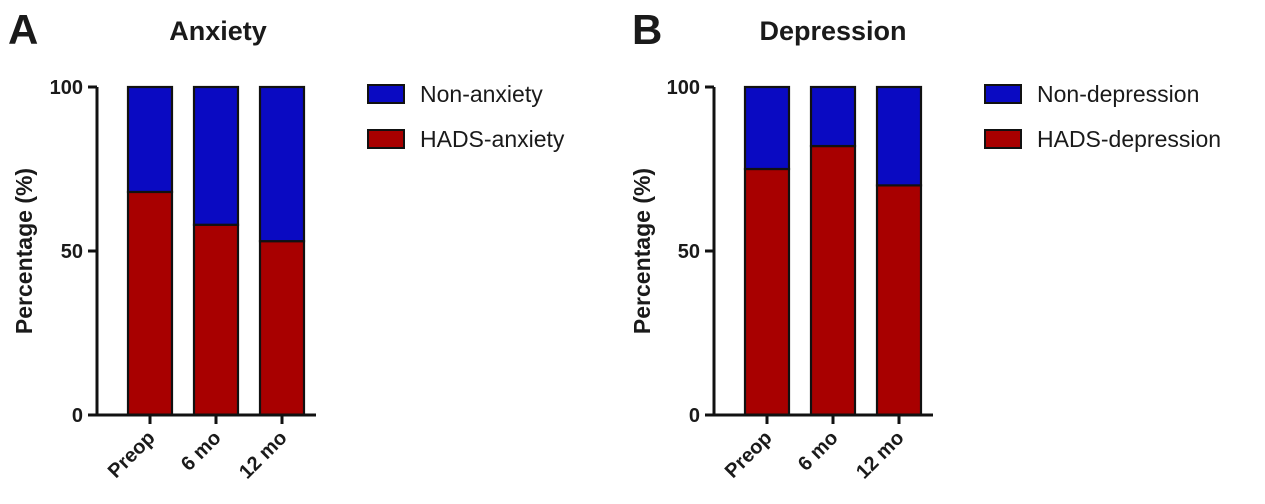 Image resolution: width=1265 pixels, height=504 pixels. Describe the element at coordinates (216, 155) in the screenshot. I see `bar-non-anxiety-6-mo` at that location.